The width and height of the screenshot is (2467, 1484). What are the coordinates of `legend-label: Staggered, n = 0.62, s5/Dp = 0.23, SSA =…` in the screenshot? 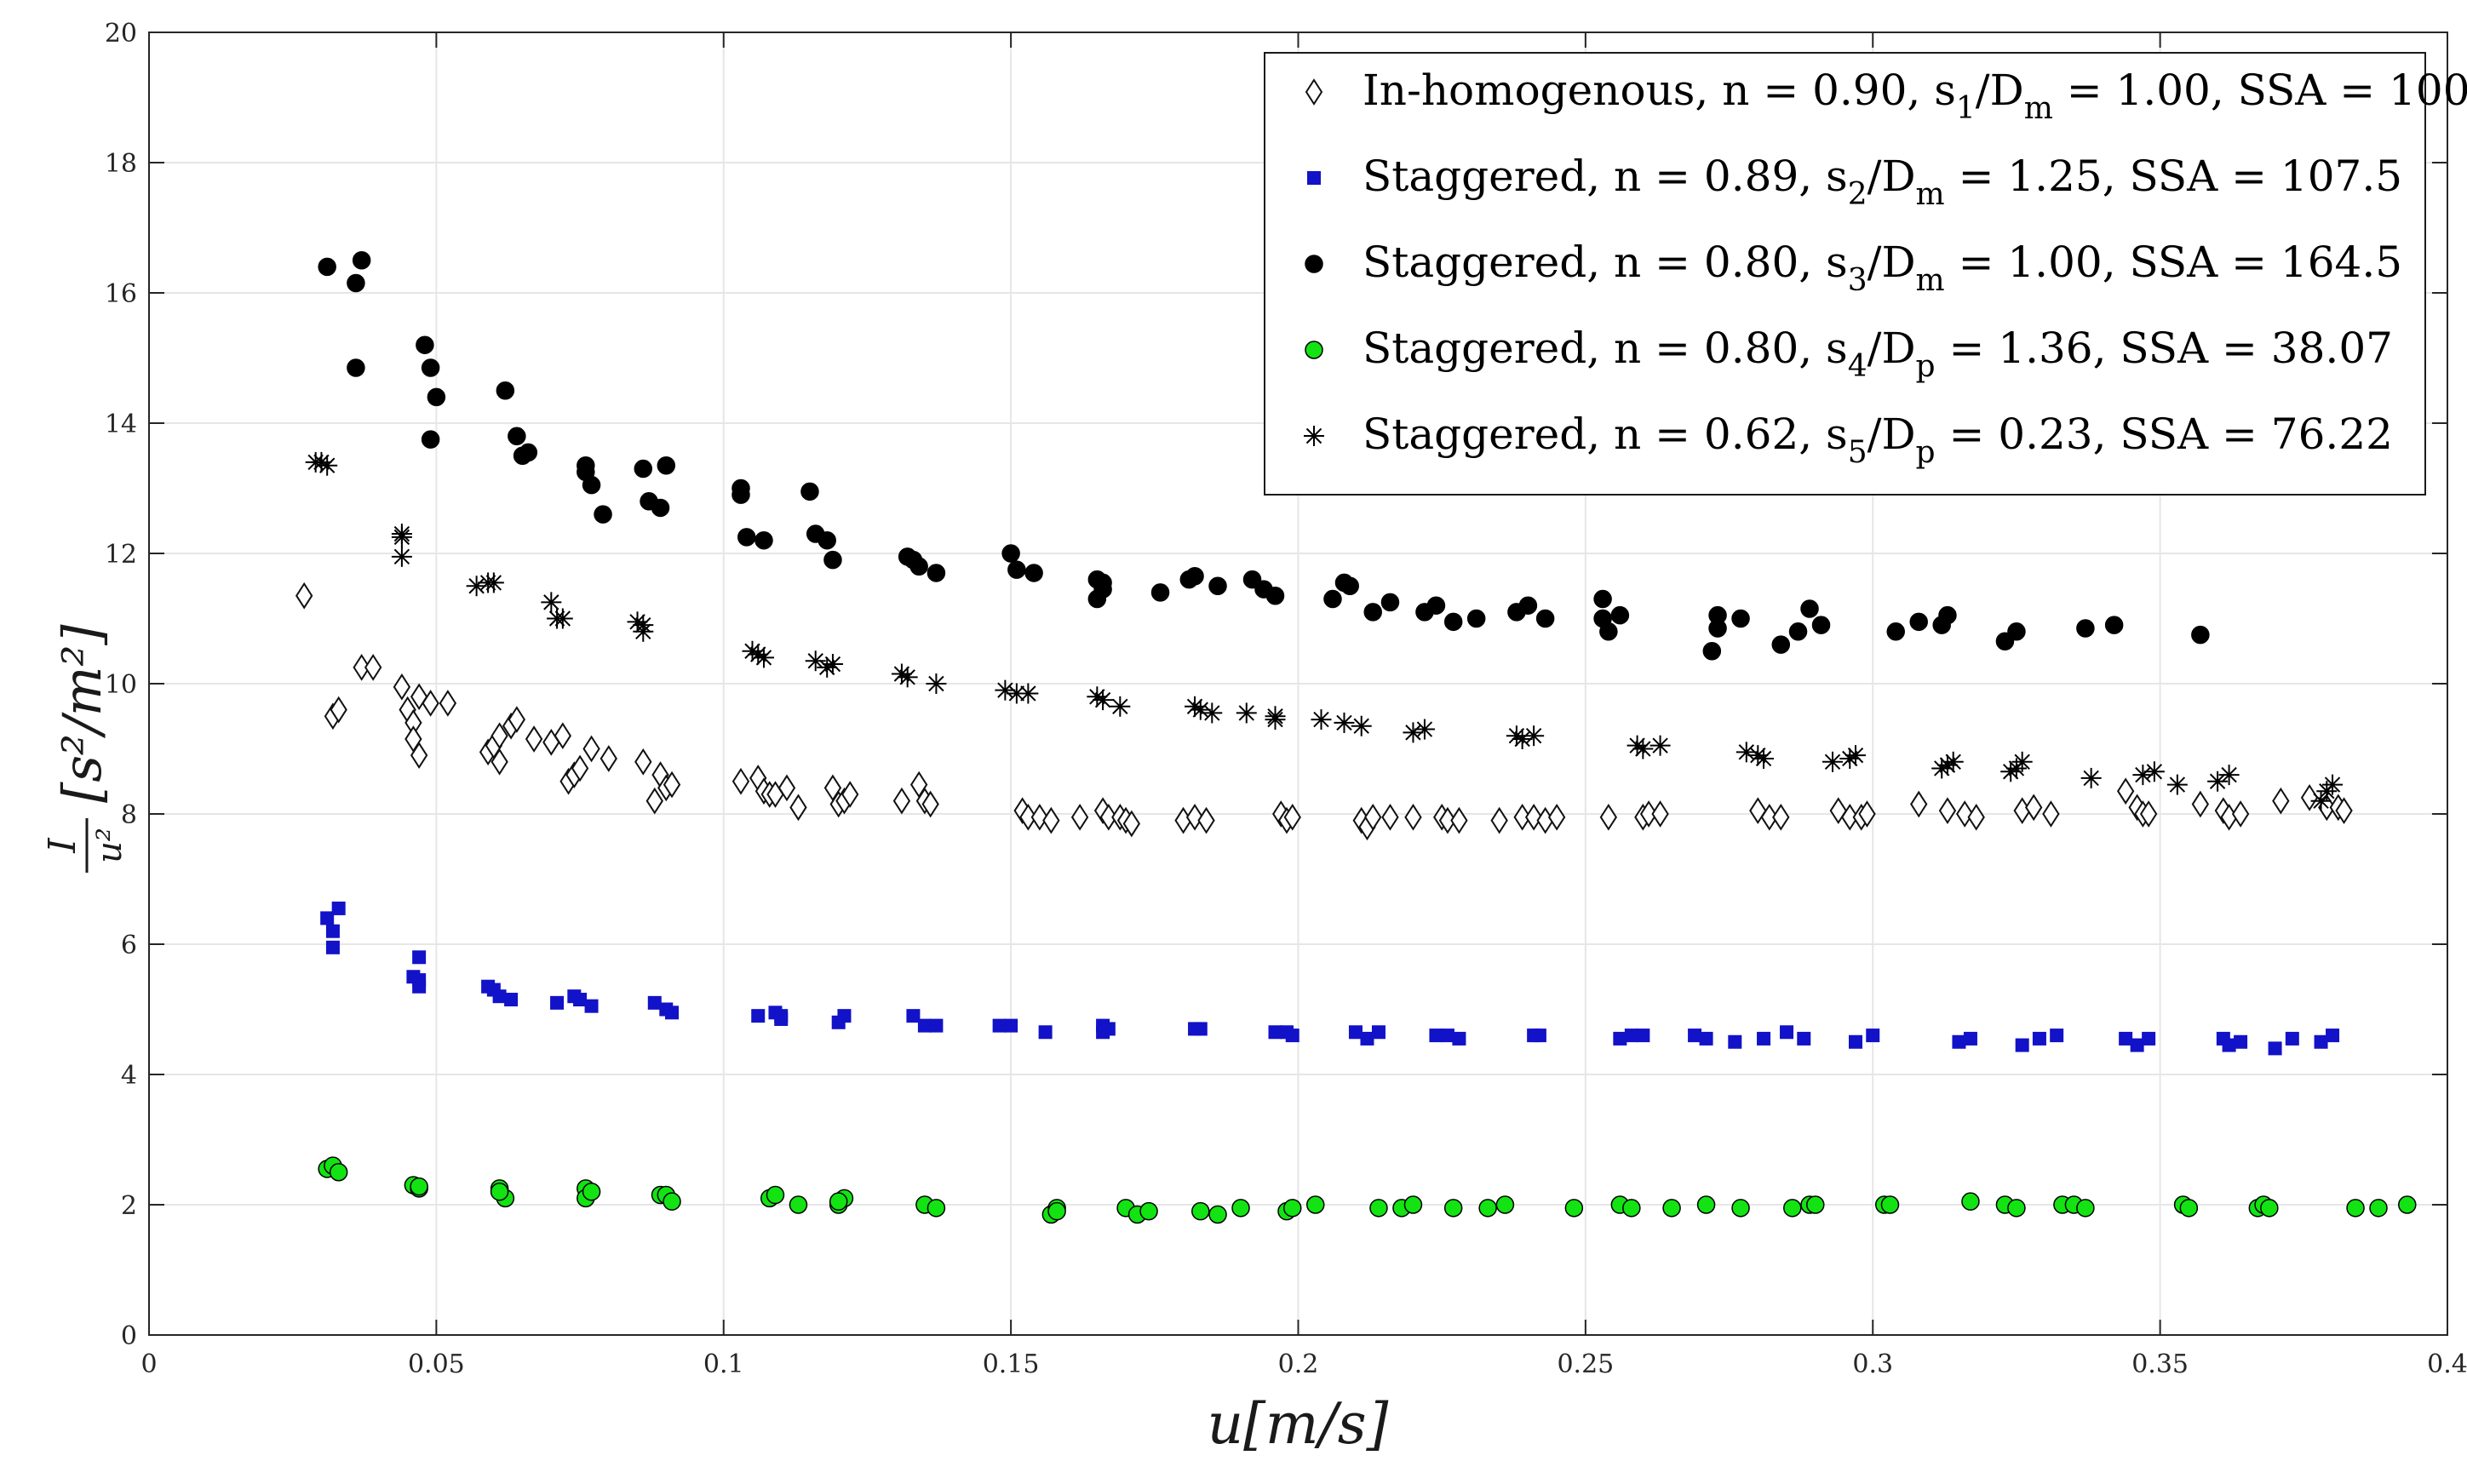 It's located at (1878, 440).